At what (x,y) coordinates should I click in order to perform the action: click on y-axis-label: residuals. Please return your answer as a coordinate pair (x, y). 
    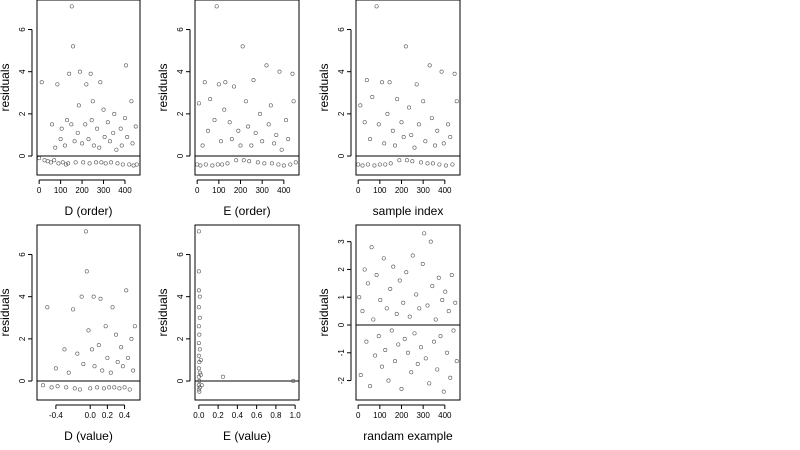
    Looking at the image, I should click on (6, 87).